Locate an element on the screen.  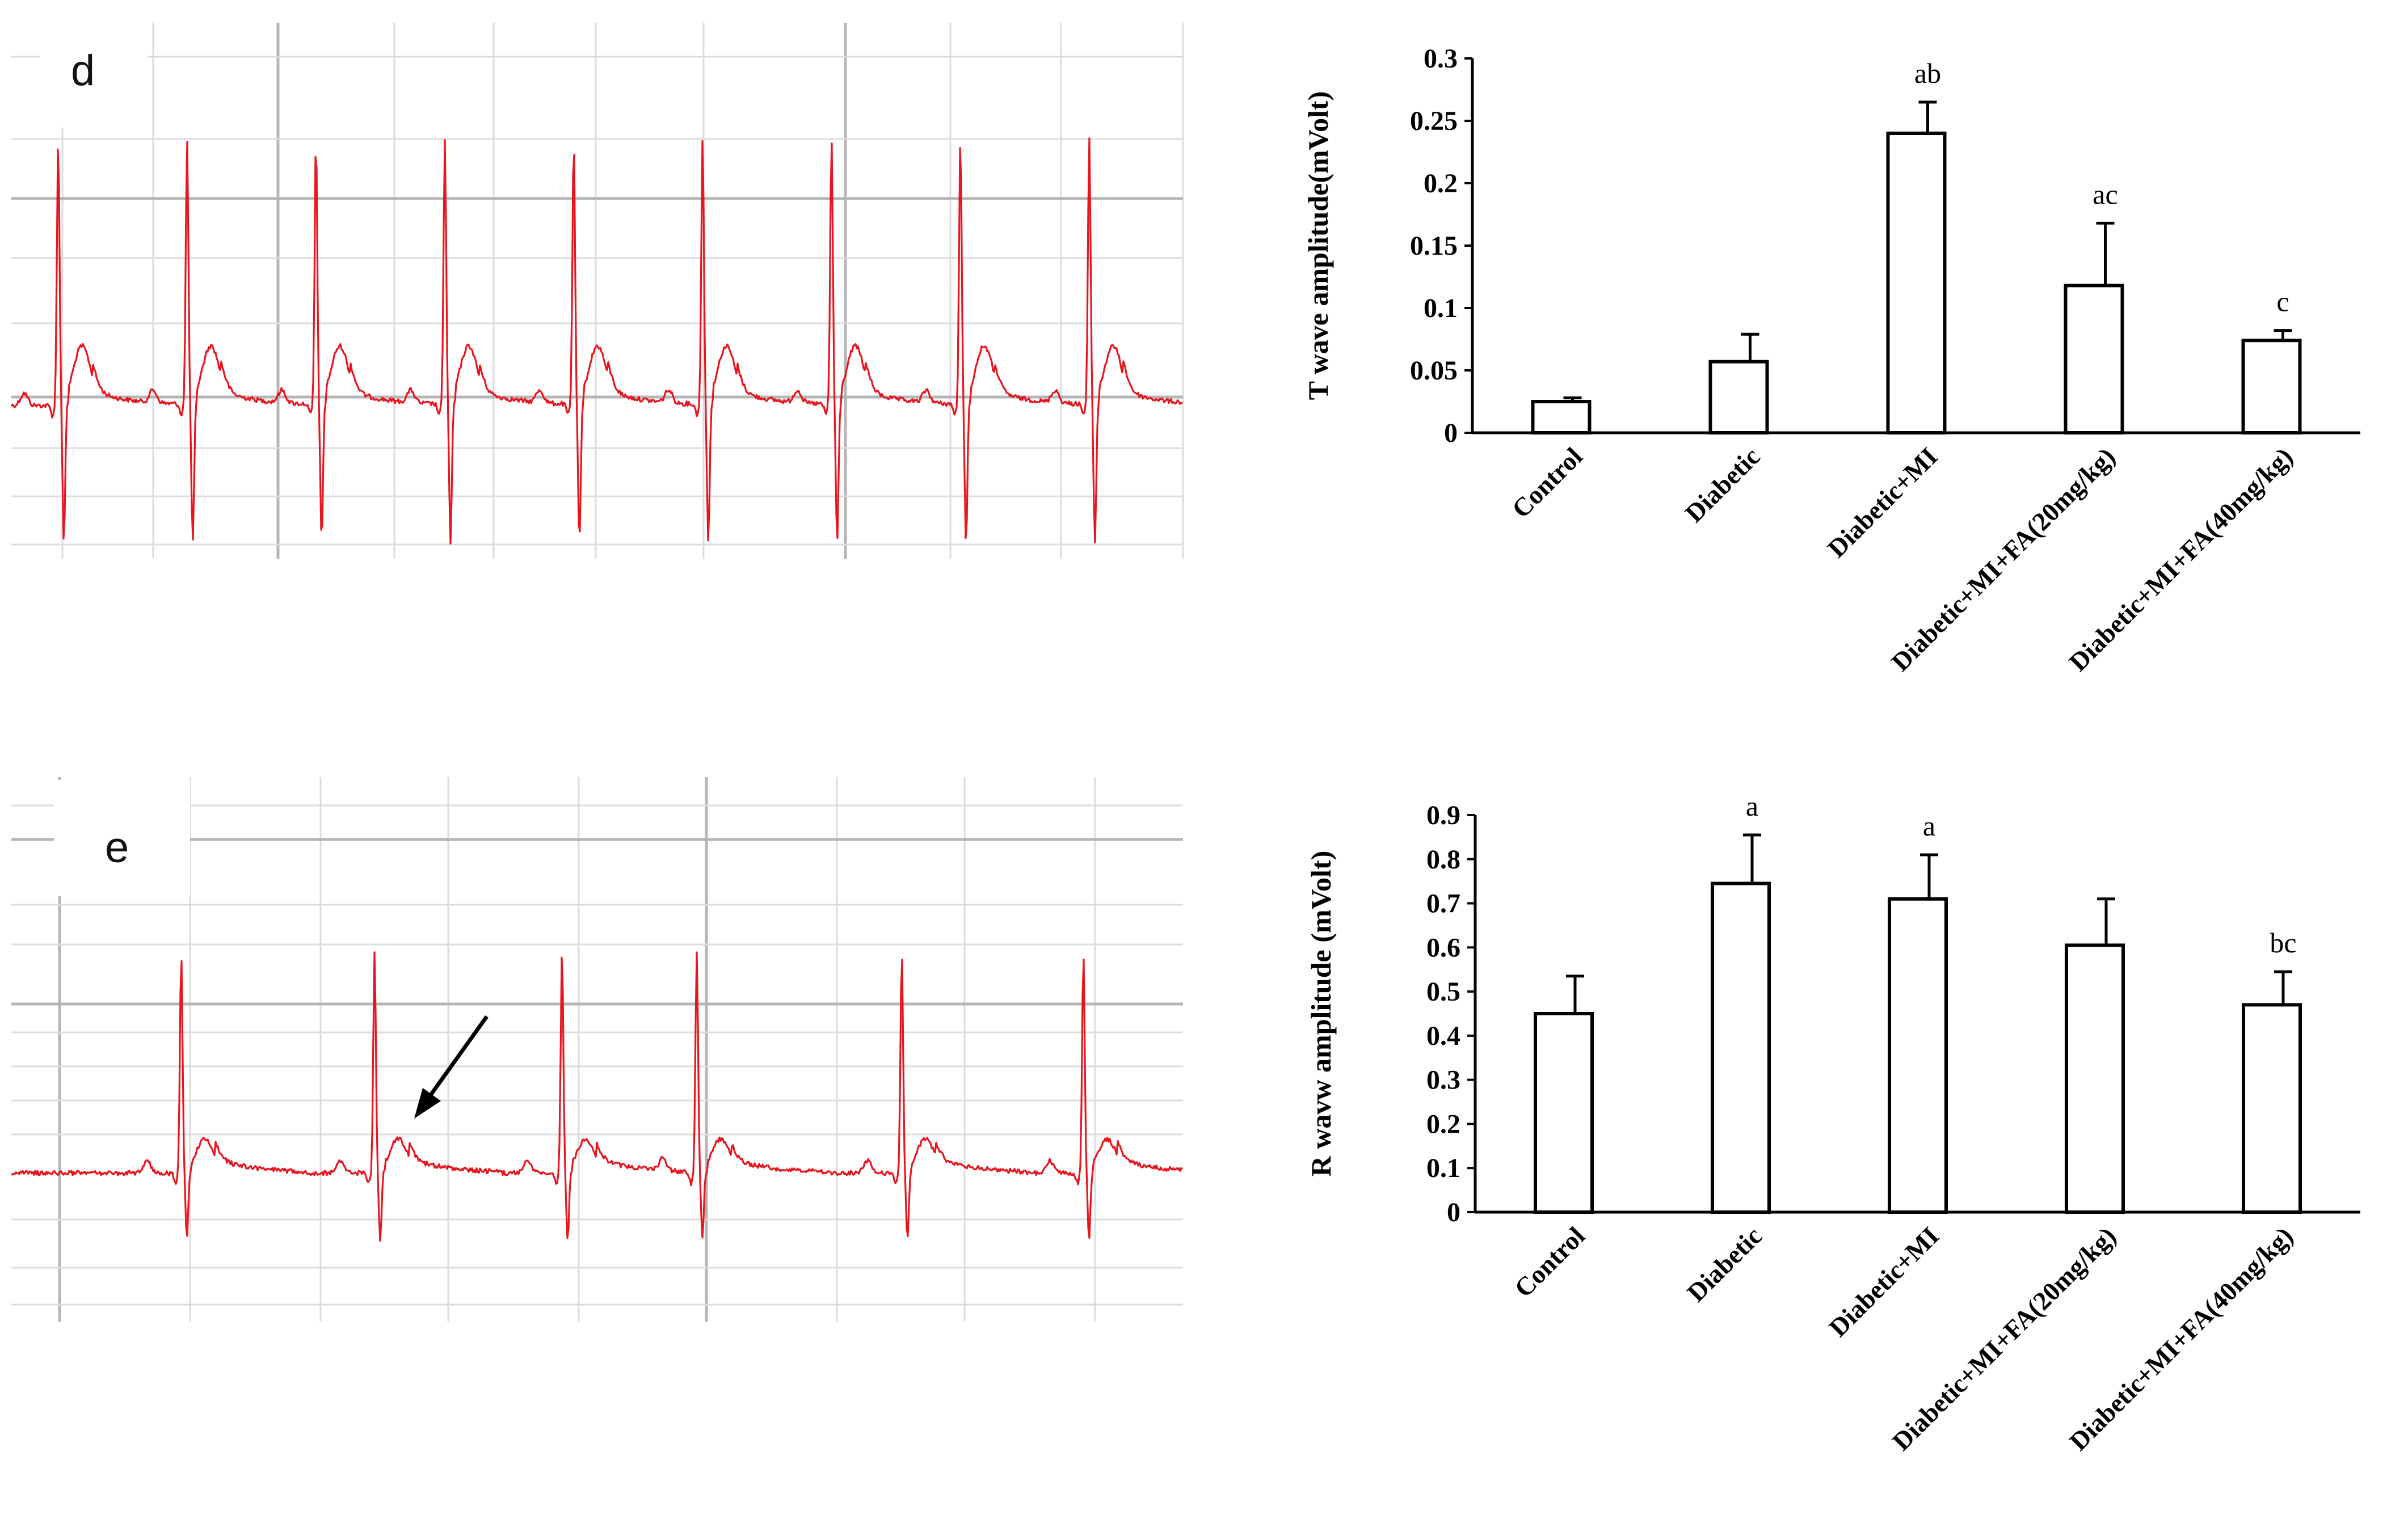
arrow-icon is located at coordinates (452, 1067).